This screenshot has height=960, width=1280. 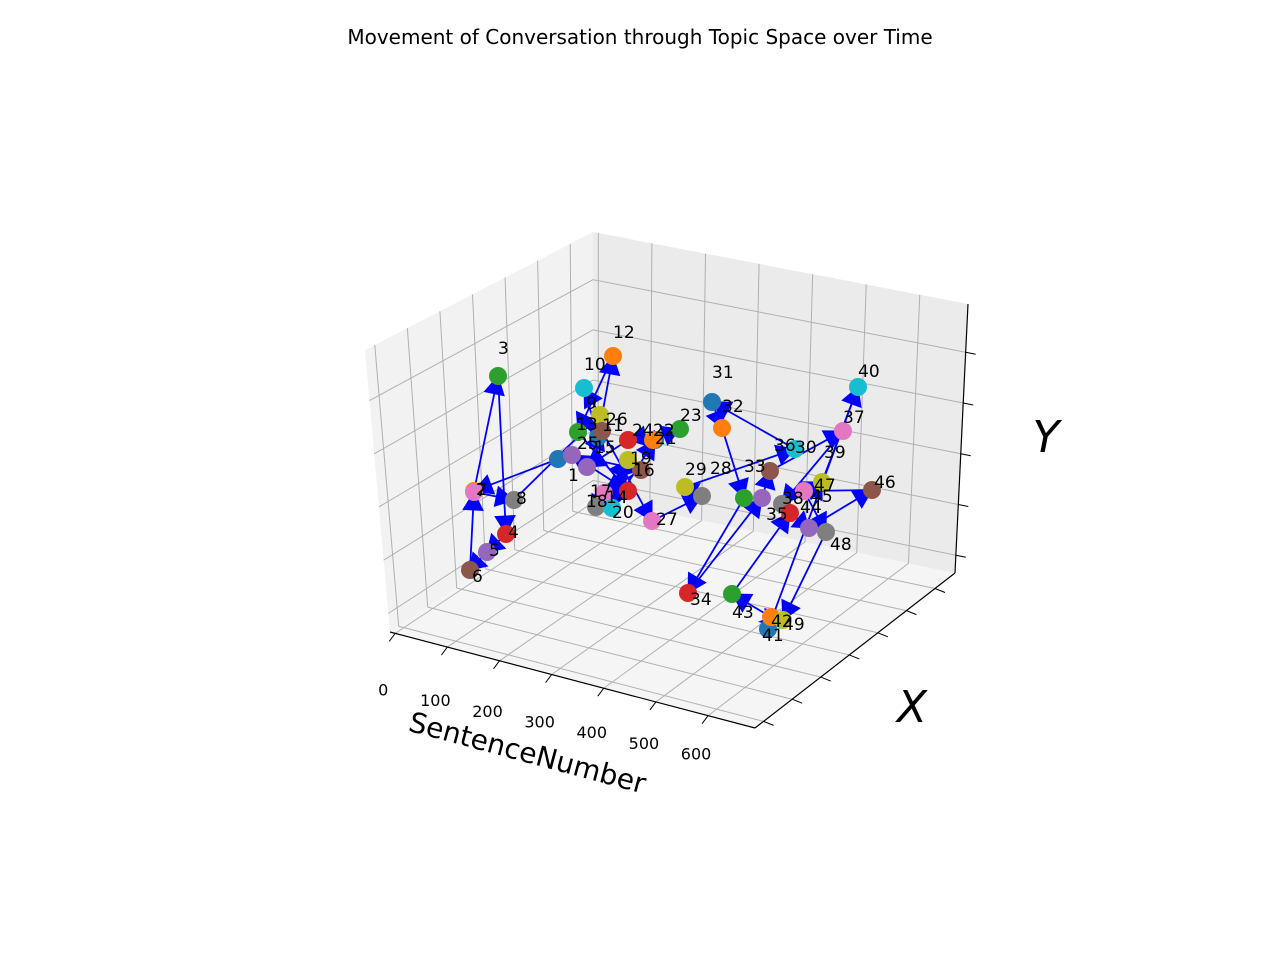 What do you see at coordinates (773, 636) in the screenshot?
I see `point-label: 41` at bounding box center [773, 636].